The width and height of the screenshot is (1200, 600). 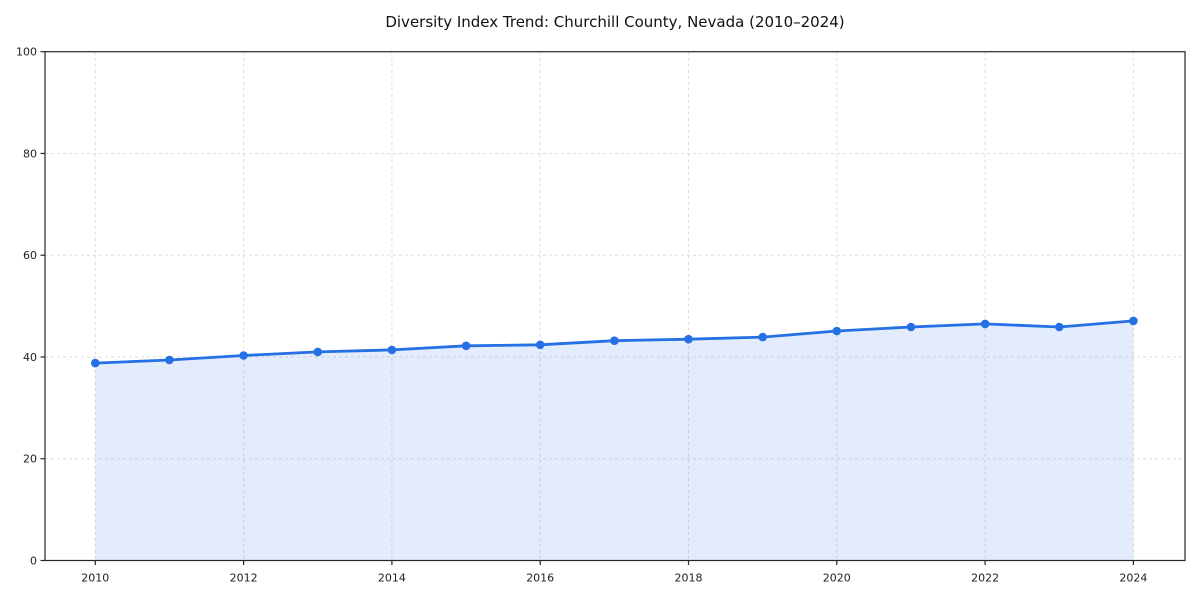 What do you see at coordinates (33, 561) in the screenshot?
I see `y-tick-label: 0` at bounding box center [33, 561].